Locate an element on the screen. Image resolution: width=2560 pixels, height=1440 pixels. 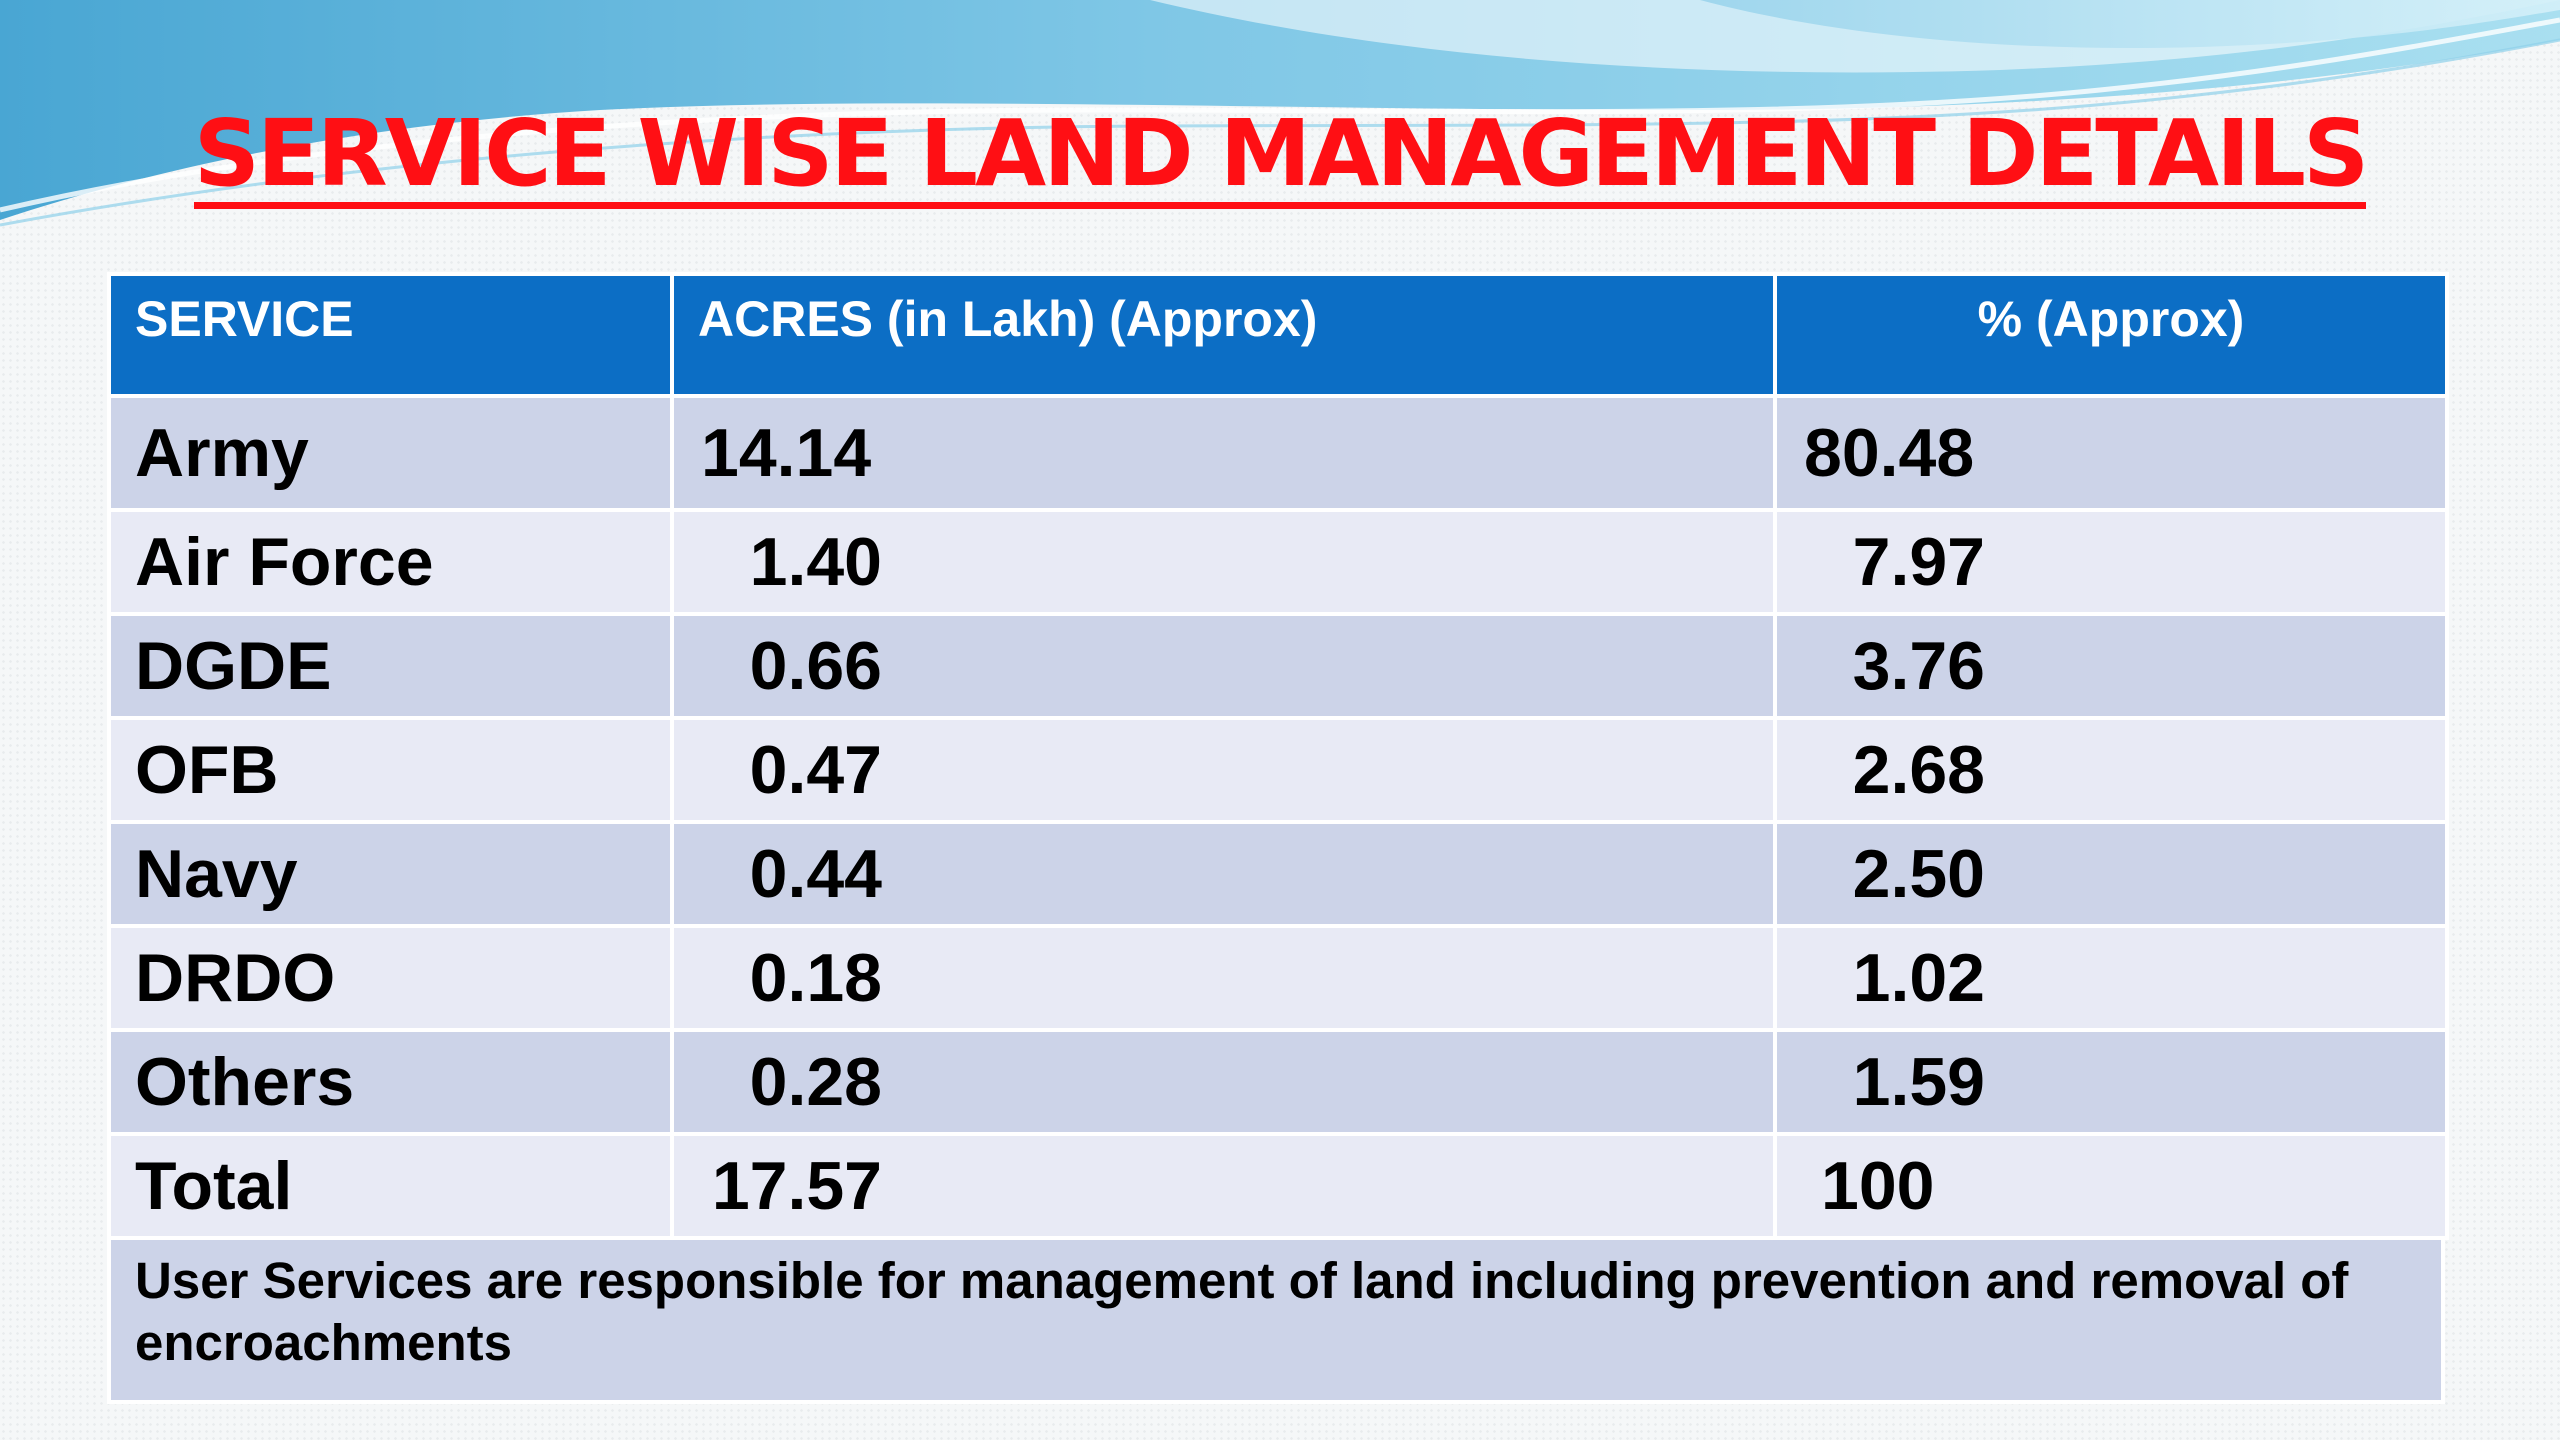
percent-value: 100 is located at coordinates (1878, 1186).